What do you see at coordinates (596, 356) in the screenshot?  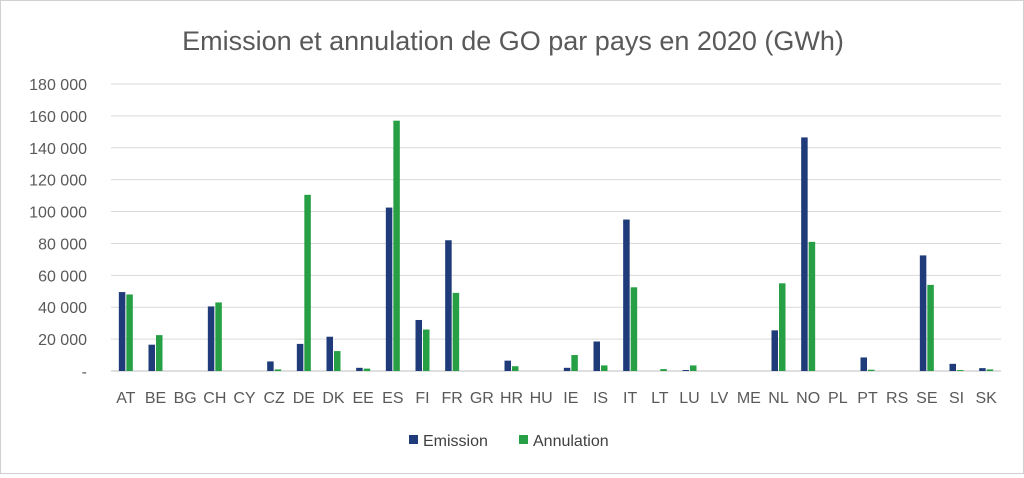 I see `bar-emission-is` at bounding box center [596, 356].